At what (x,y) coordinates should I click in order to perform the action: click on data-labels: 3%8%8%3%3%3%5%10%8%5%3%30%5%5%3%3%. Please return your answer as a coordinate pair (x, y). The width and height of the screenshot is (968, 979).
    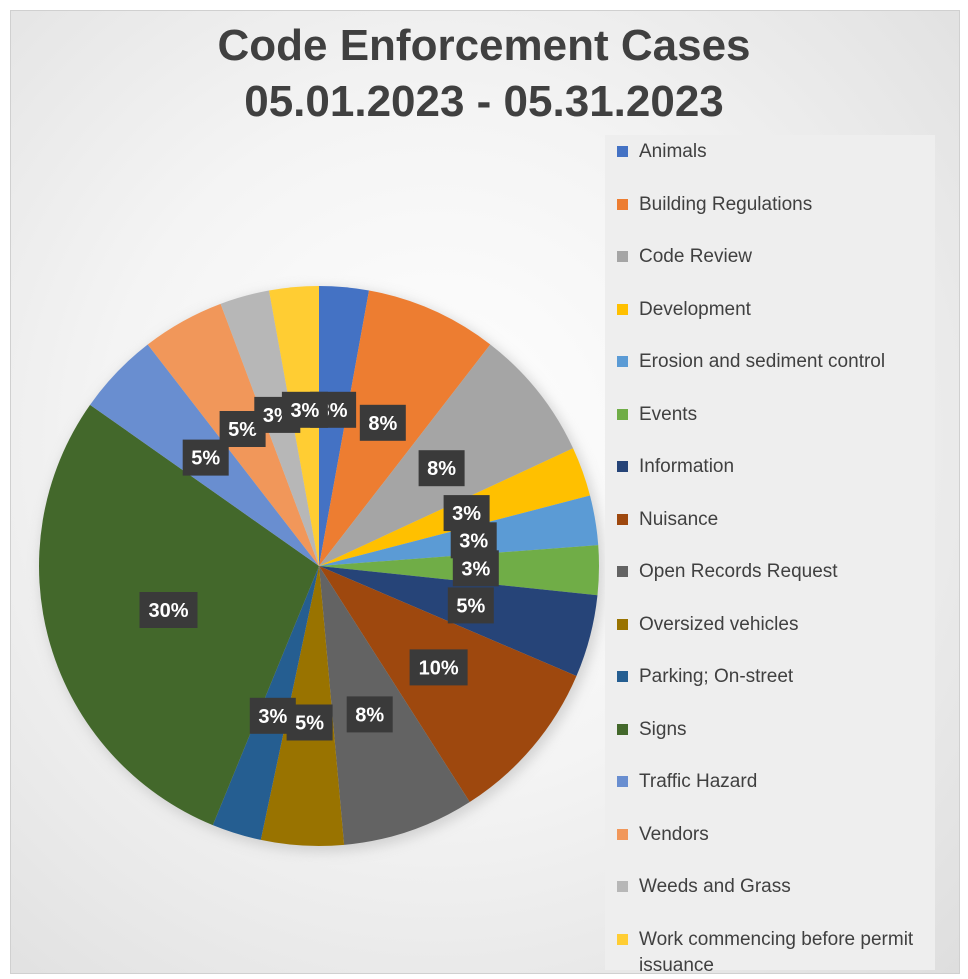
    Looking at the image, I should click on (319, 566).